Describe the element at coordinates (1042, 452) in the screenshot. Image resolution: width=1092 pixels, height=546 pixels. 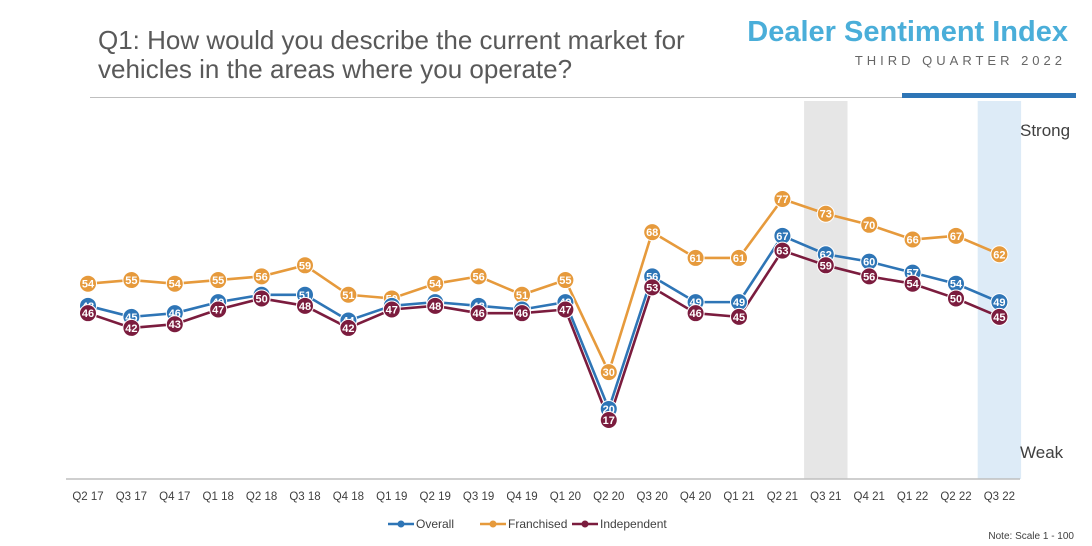
I see `scale-label-weak: Weak` at that location.